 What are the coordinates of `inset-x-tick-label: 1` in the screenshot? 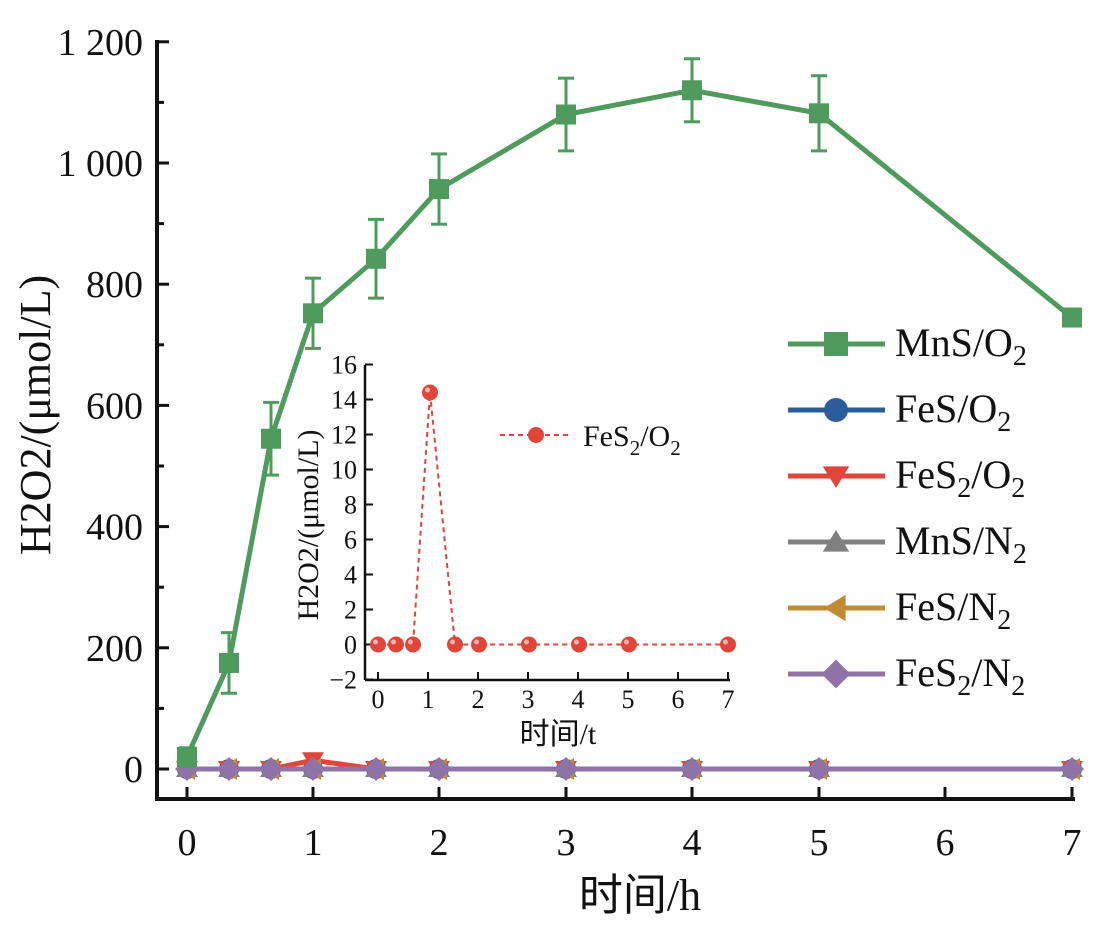 It's located at (428, 699).